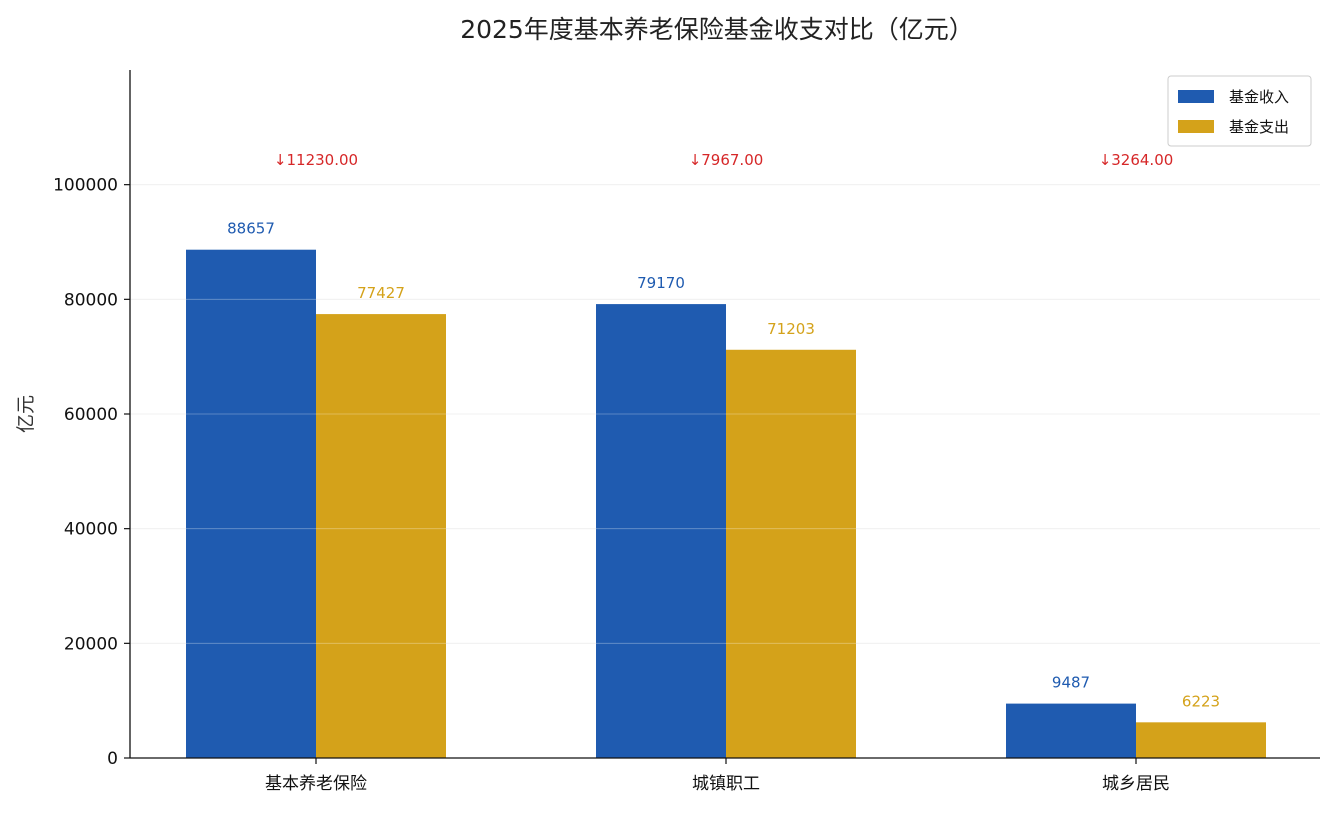 The image size is (1335, 814). What do you see at coordinates (1136, 160) in the screenshot?
I see `difference-annotation: ↓3264.00` at bounding box center [1136, 160].